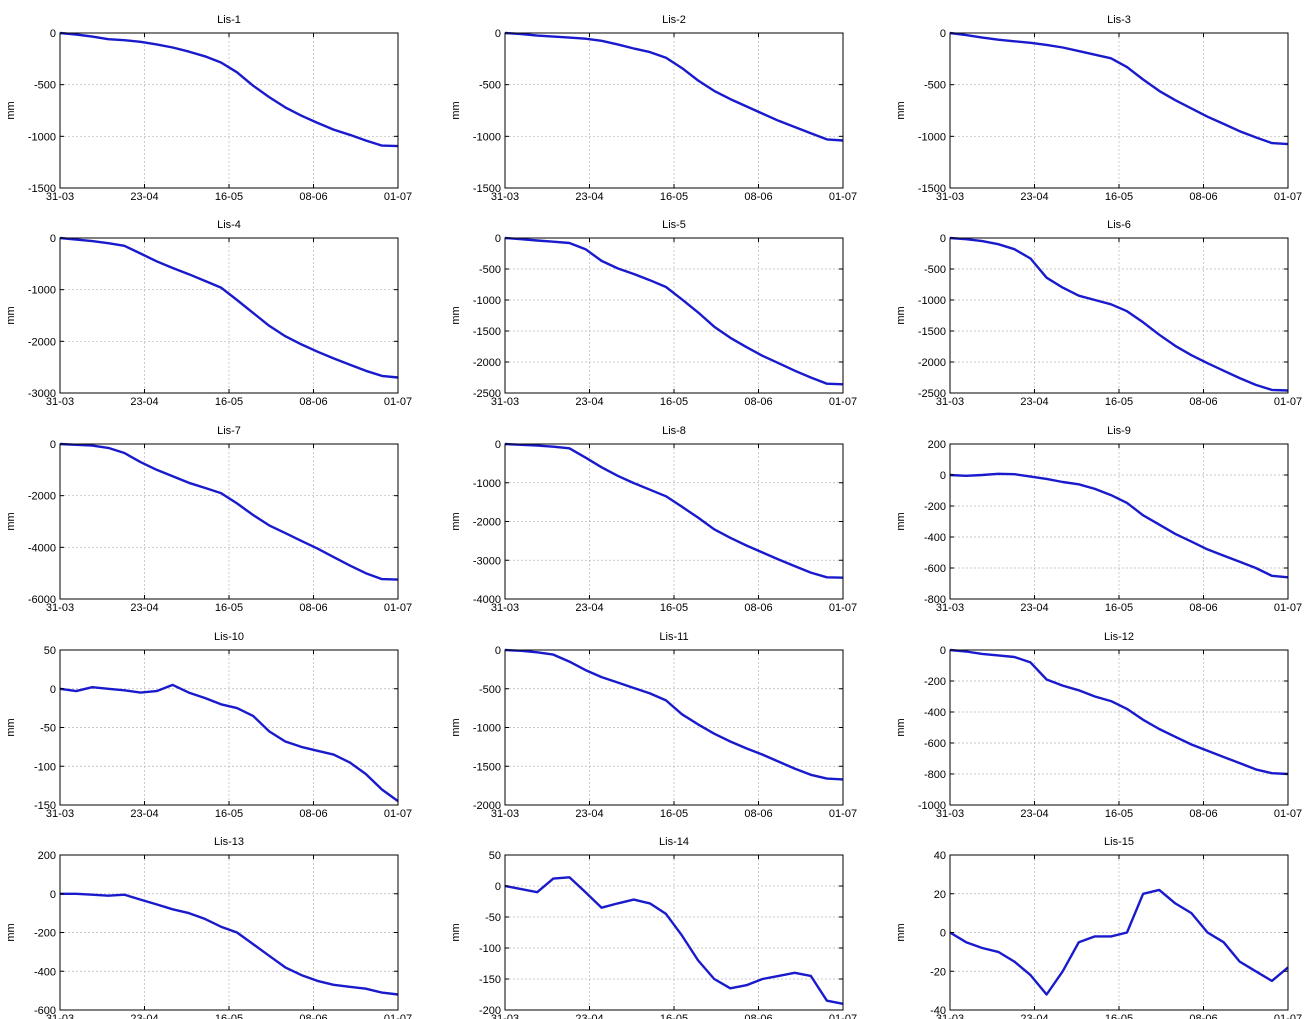 The height and width of the screenshot is (1019, 1308). I want to click on y-tick-label: -100, so click(490, 949).